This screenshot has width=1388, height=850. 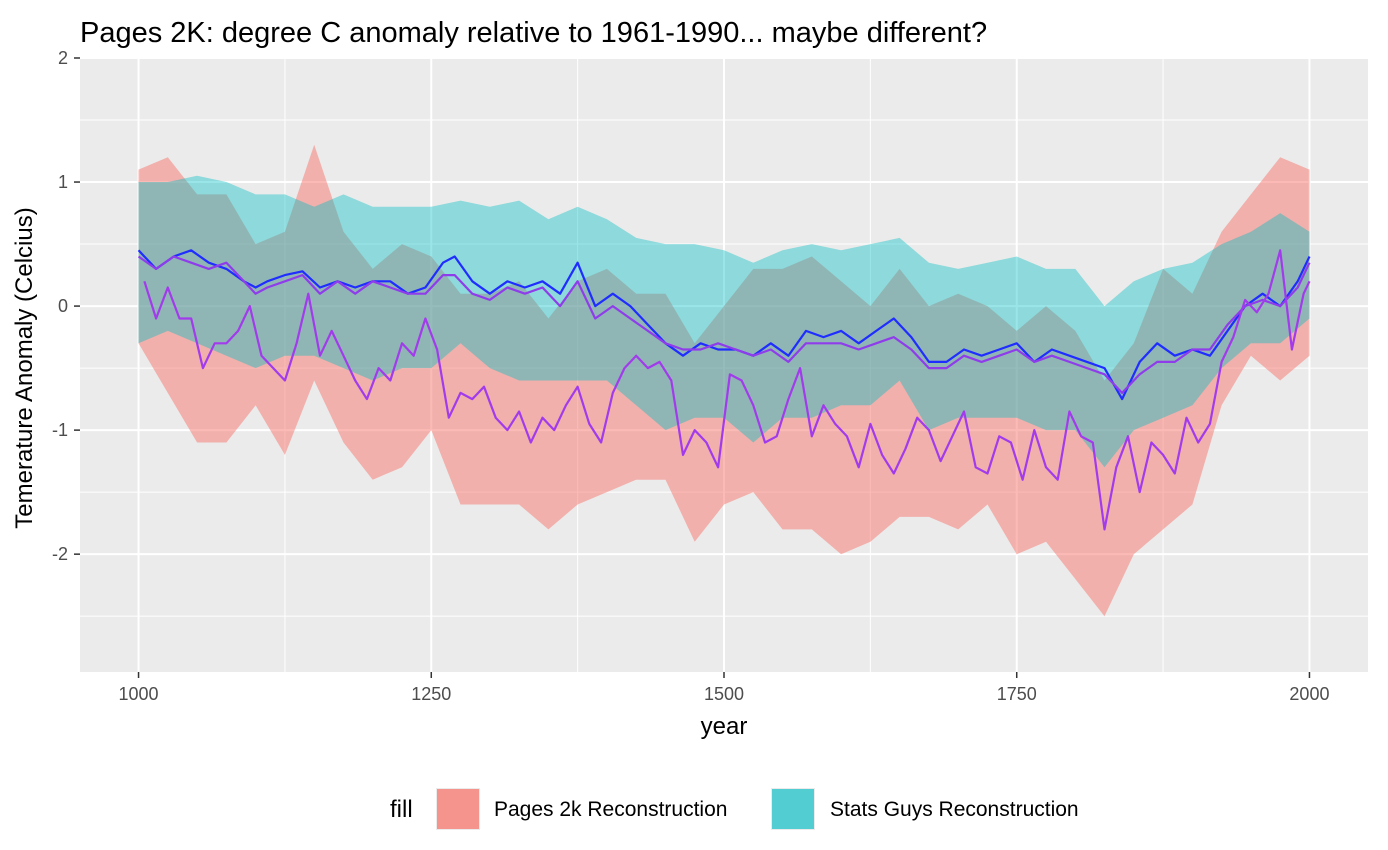 I want to click on x-tick-label: 1500, so click(x=724, y=694).